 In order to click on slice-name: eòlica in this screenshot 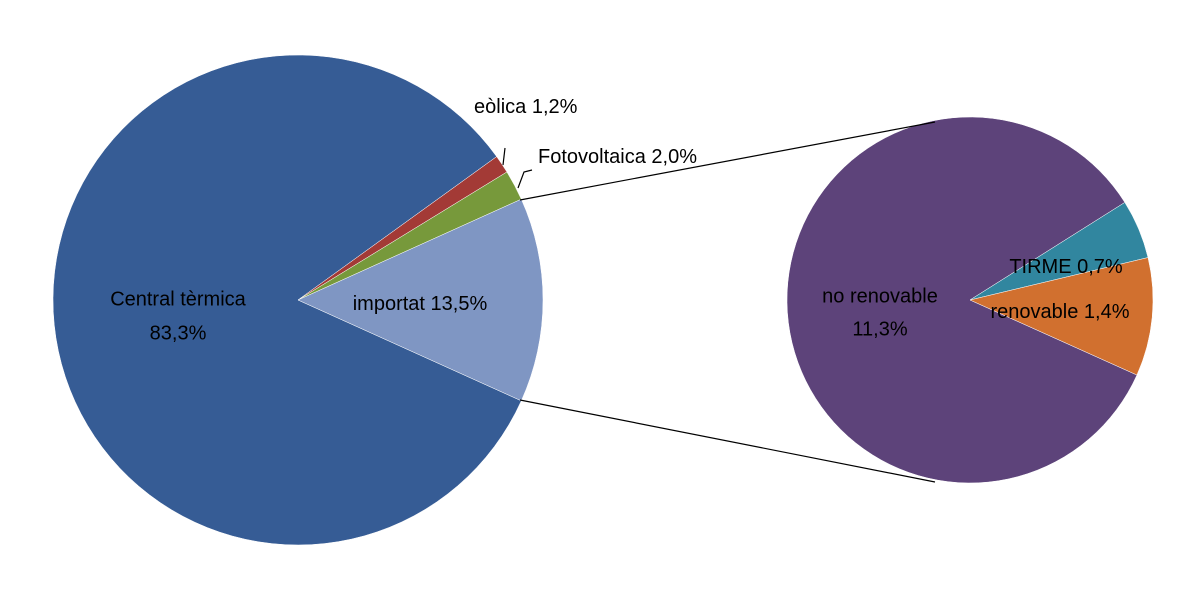, I will do `click(500, 107)`.